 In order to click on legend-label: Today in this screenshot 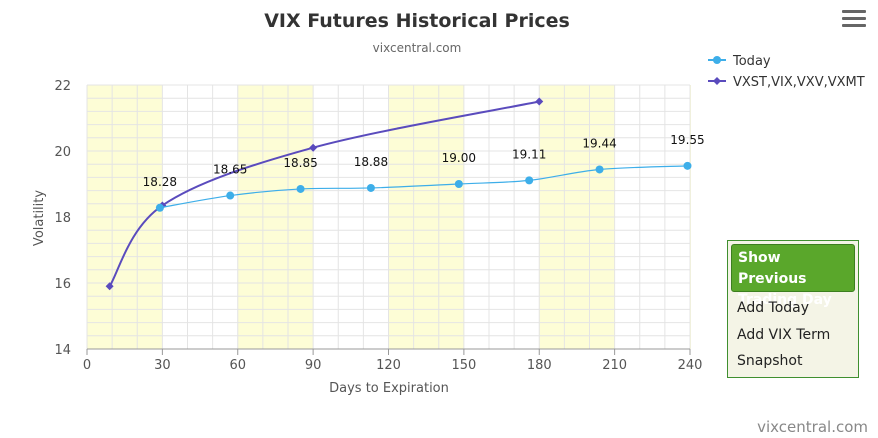, I will do `click(751, 61)`.